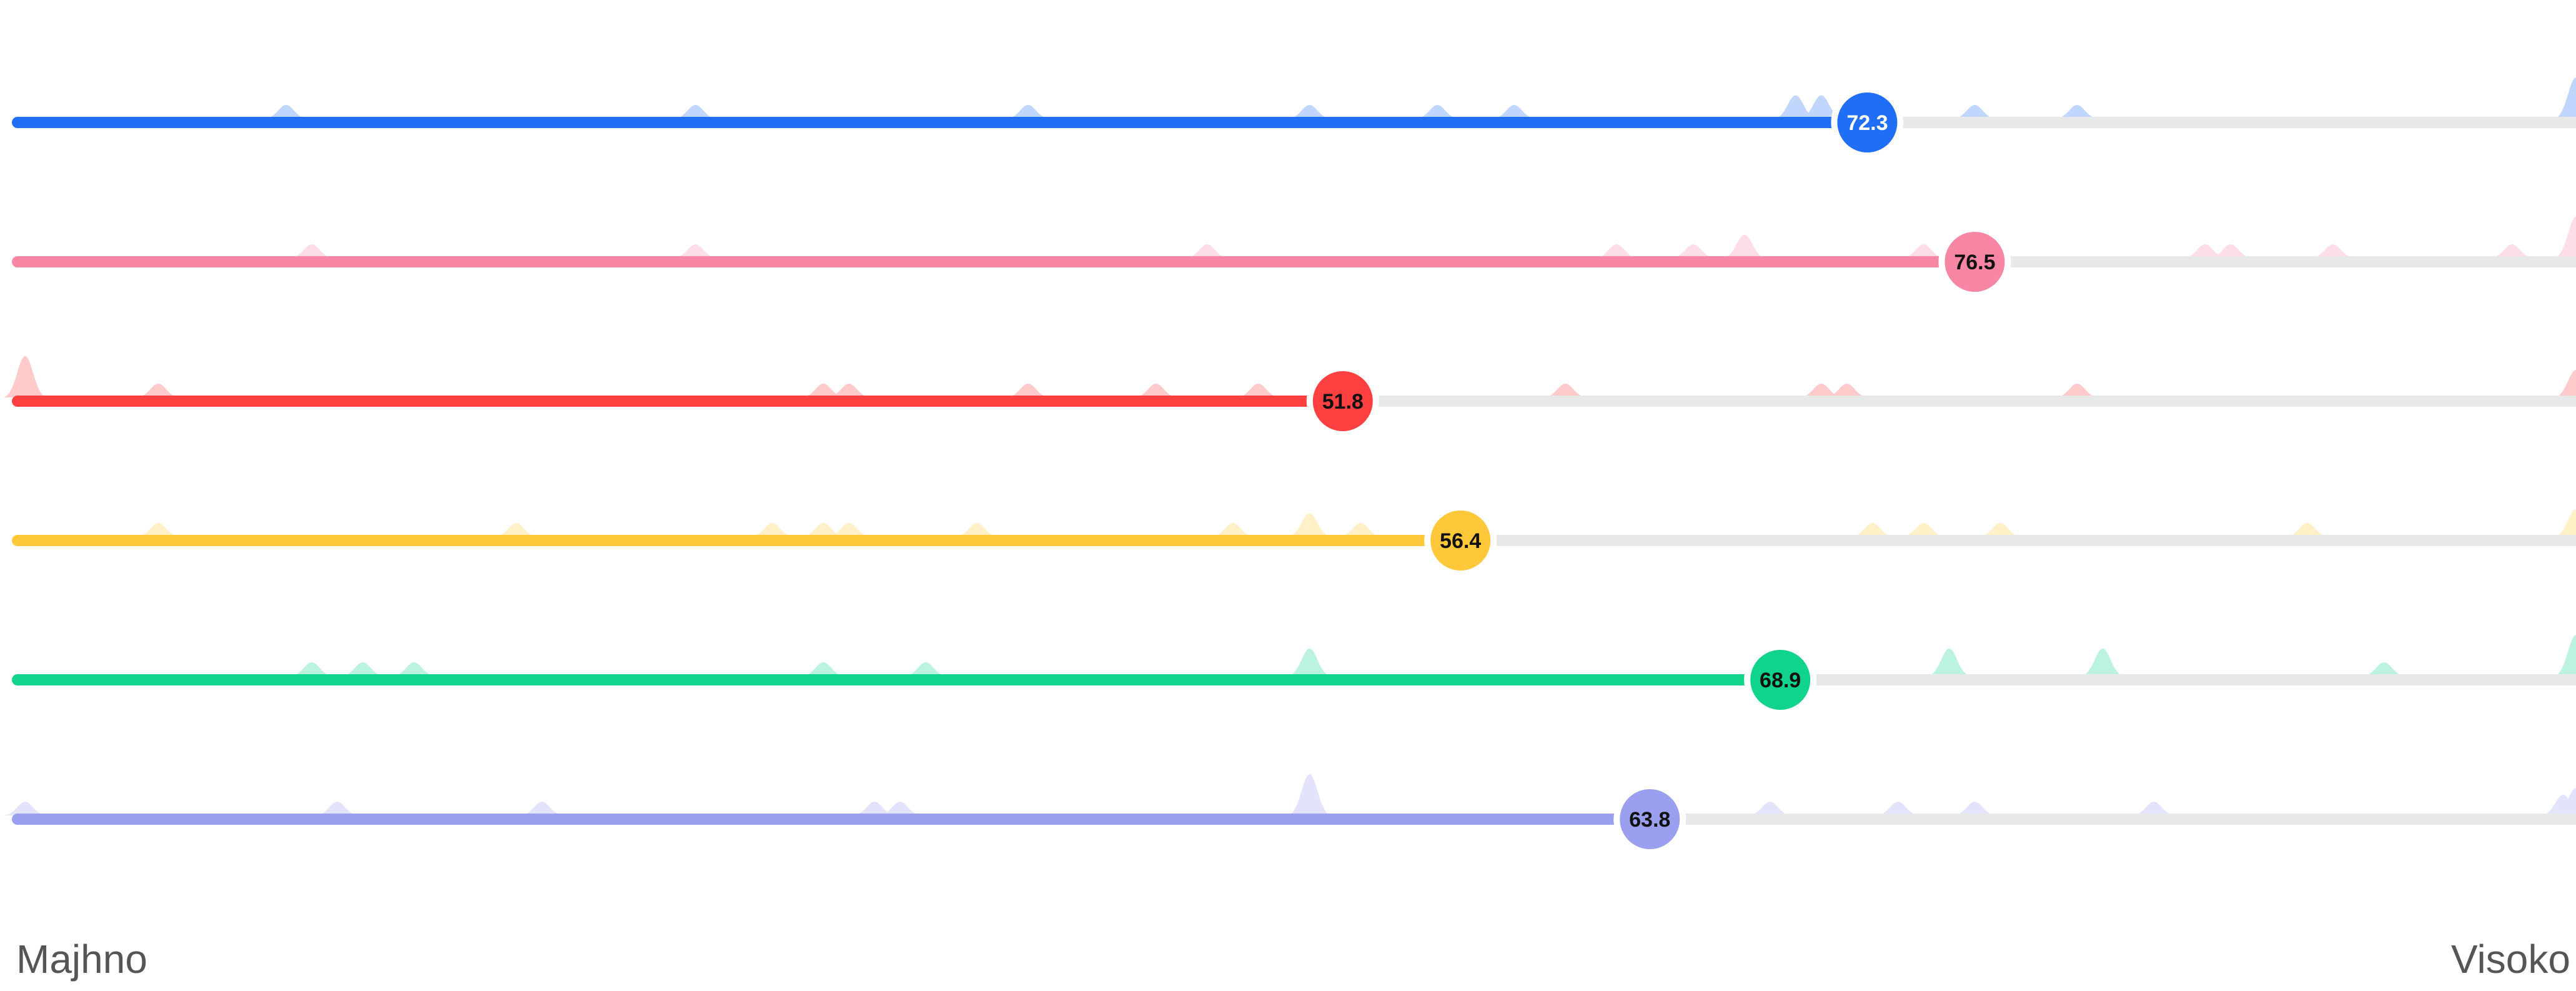 The image size is (2576, 991). Describe the element at coordinates (81, 959) in the screenshot. I see `axis-min-label: Majhno` at that location.